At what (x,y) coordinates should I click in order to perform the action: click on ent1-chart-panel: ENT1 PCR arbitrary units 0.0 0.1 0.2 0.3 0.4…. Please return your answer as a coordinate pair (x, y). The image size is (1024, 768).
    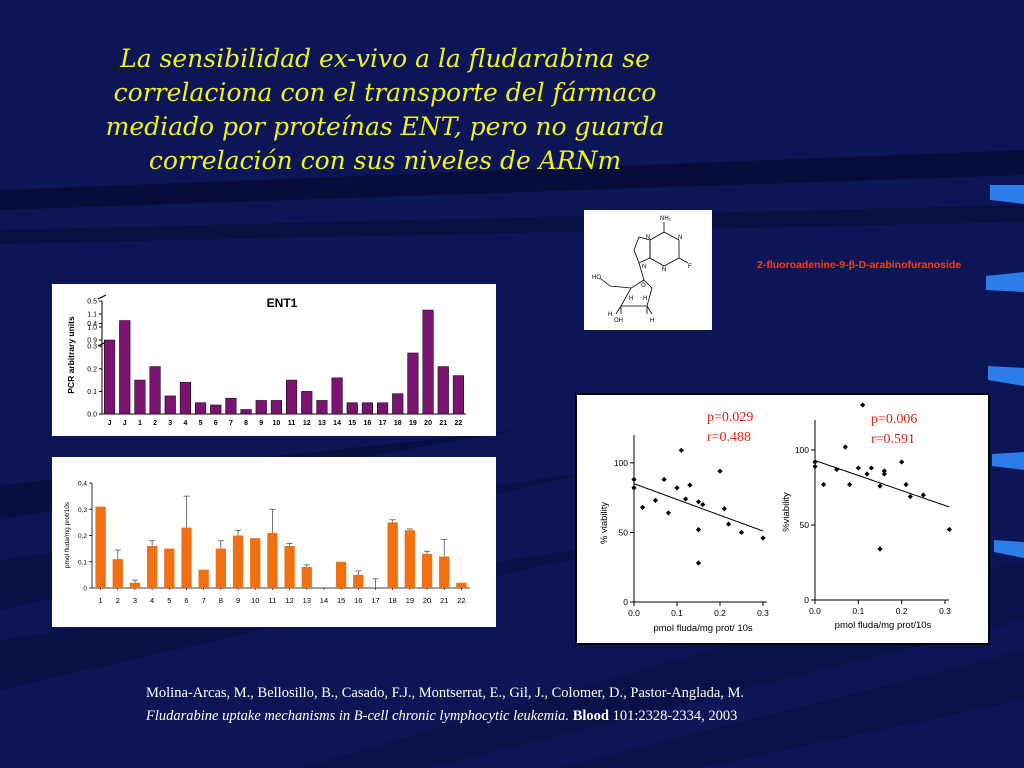
    Looking at the image, I should click on (274, 360).